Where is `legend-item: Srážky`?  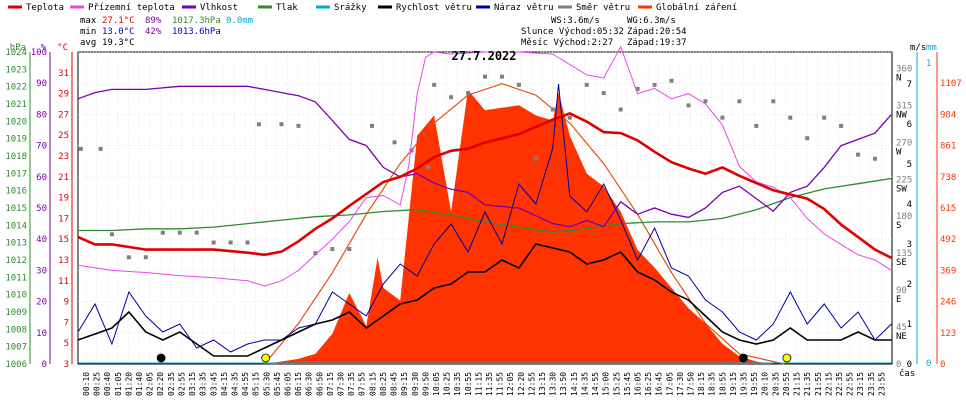 legend-item: Srážky is located at coordinates (350, 8).